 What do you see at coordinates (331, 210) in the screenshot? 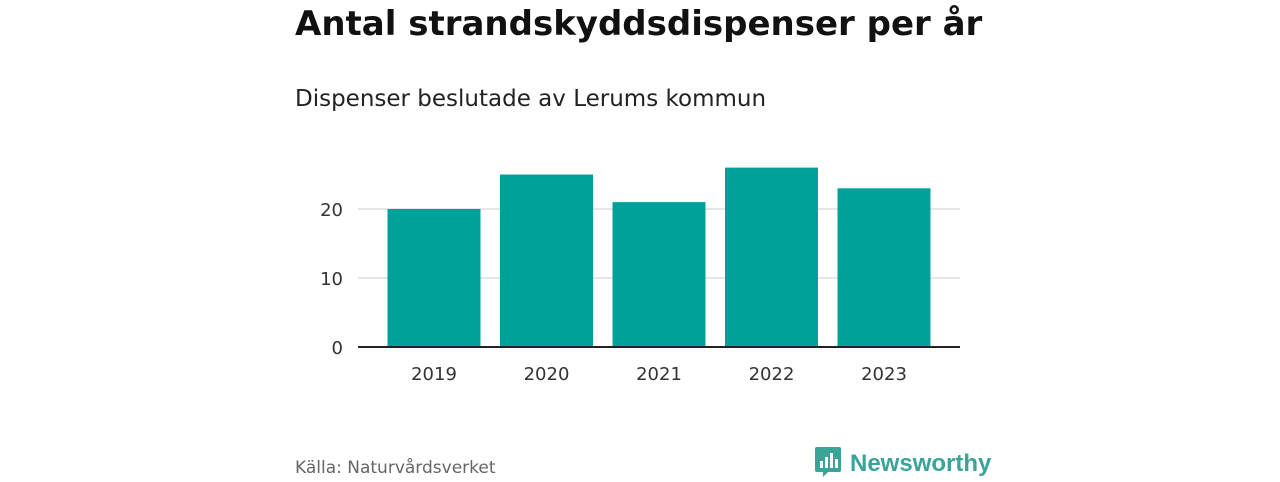
I see `y-tick-label: 20` at bounding box center [331, 210].